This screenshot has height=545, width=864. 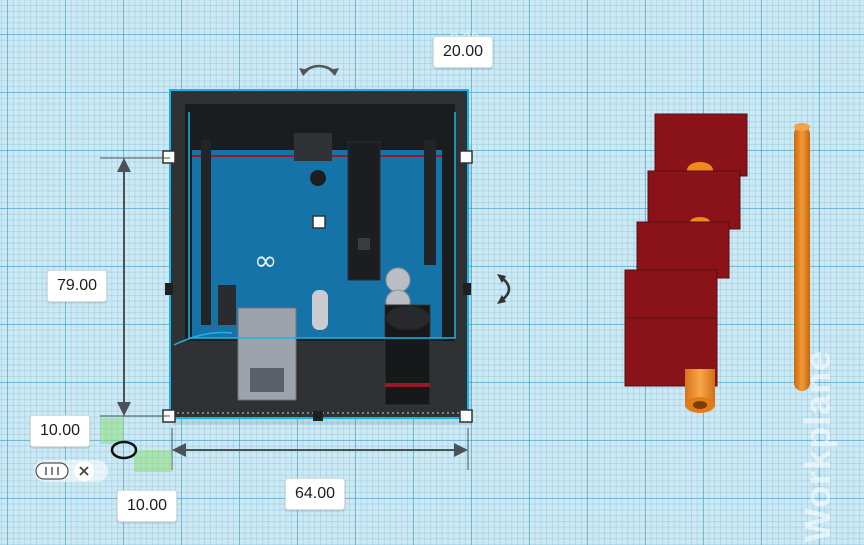 What do you see at coordinates (265, 260) in the screenshot?
I see `arduino-logo: ∞` at bounding box center [265, 260].